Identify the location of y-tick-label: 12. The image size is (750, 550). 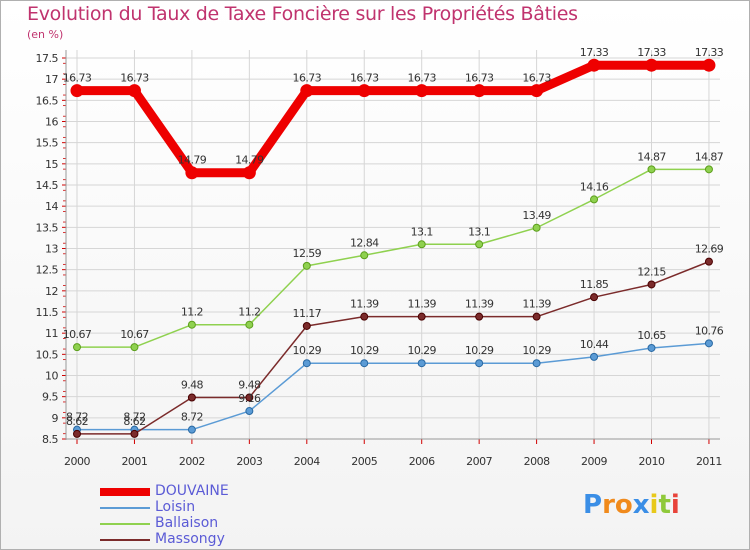
(51, 291).